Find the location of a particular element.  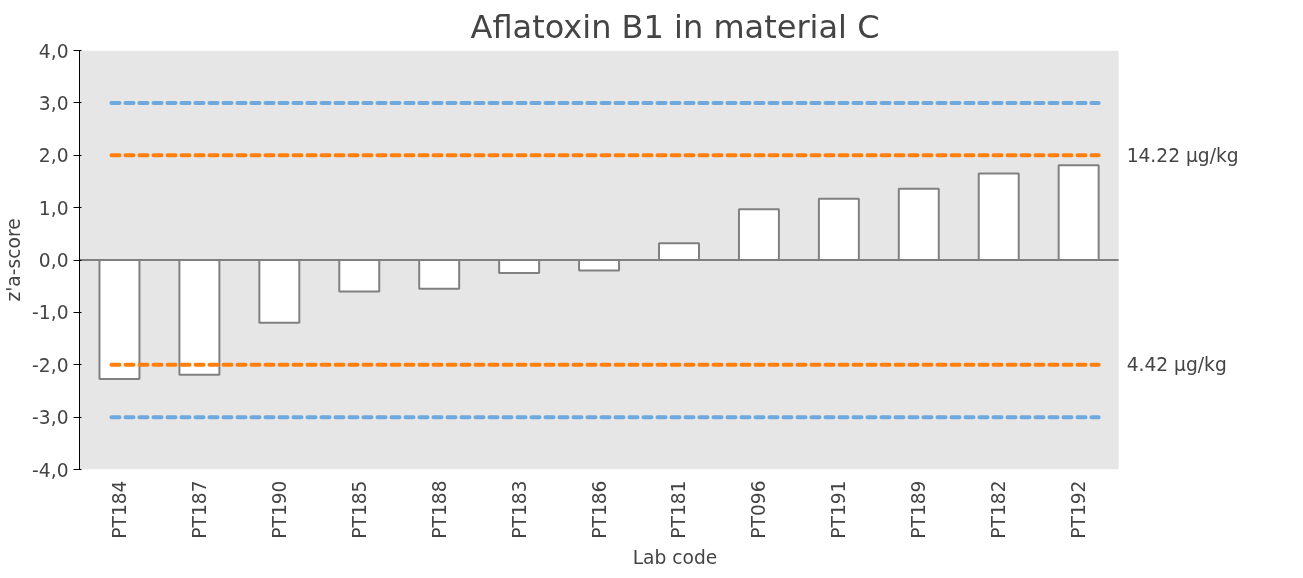

ref-line-label: 14.22 µg/kg is located at coordinates (1182, 155).